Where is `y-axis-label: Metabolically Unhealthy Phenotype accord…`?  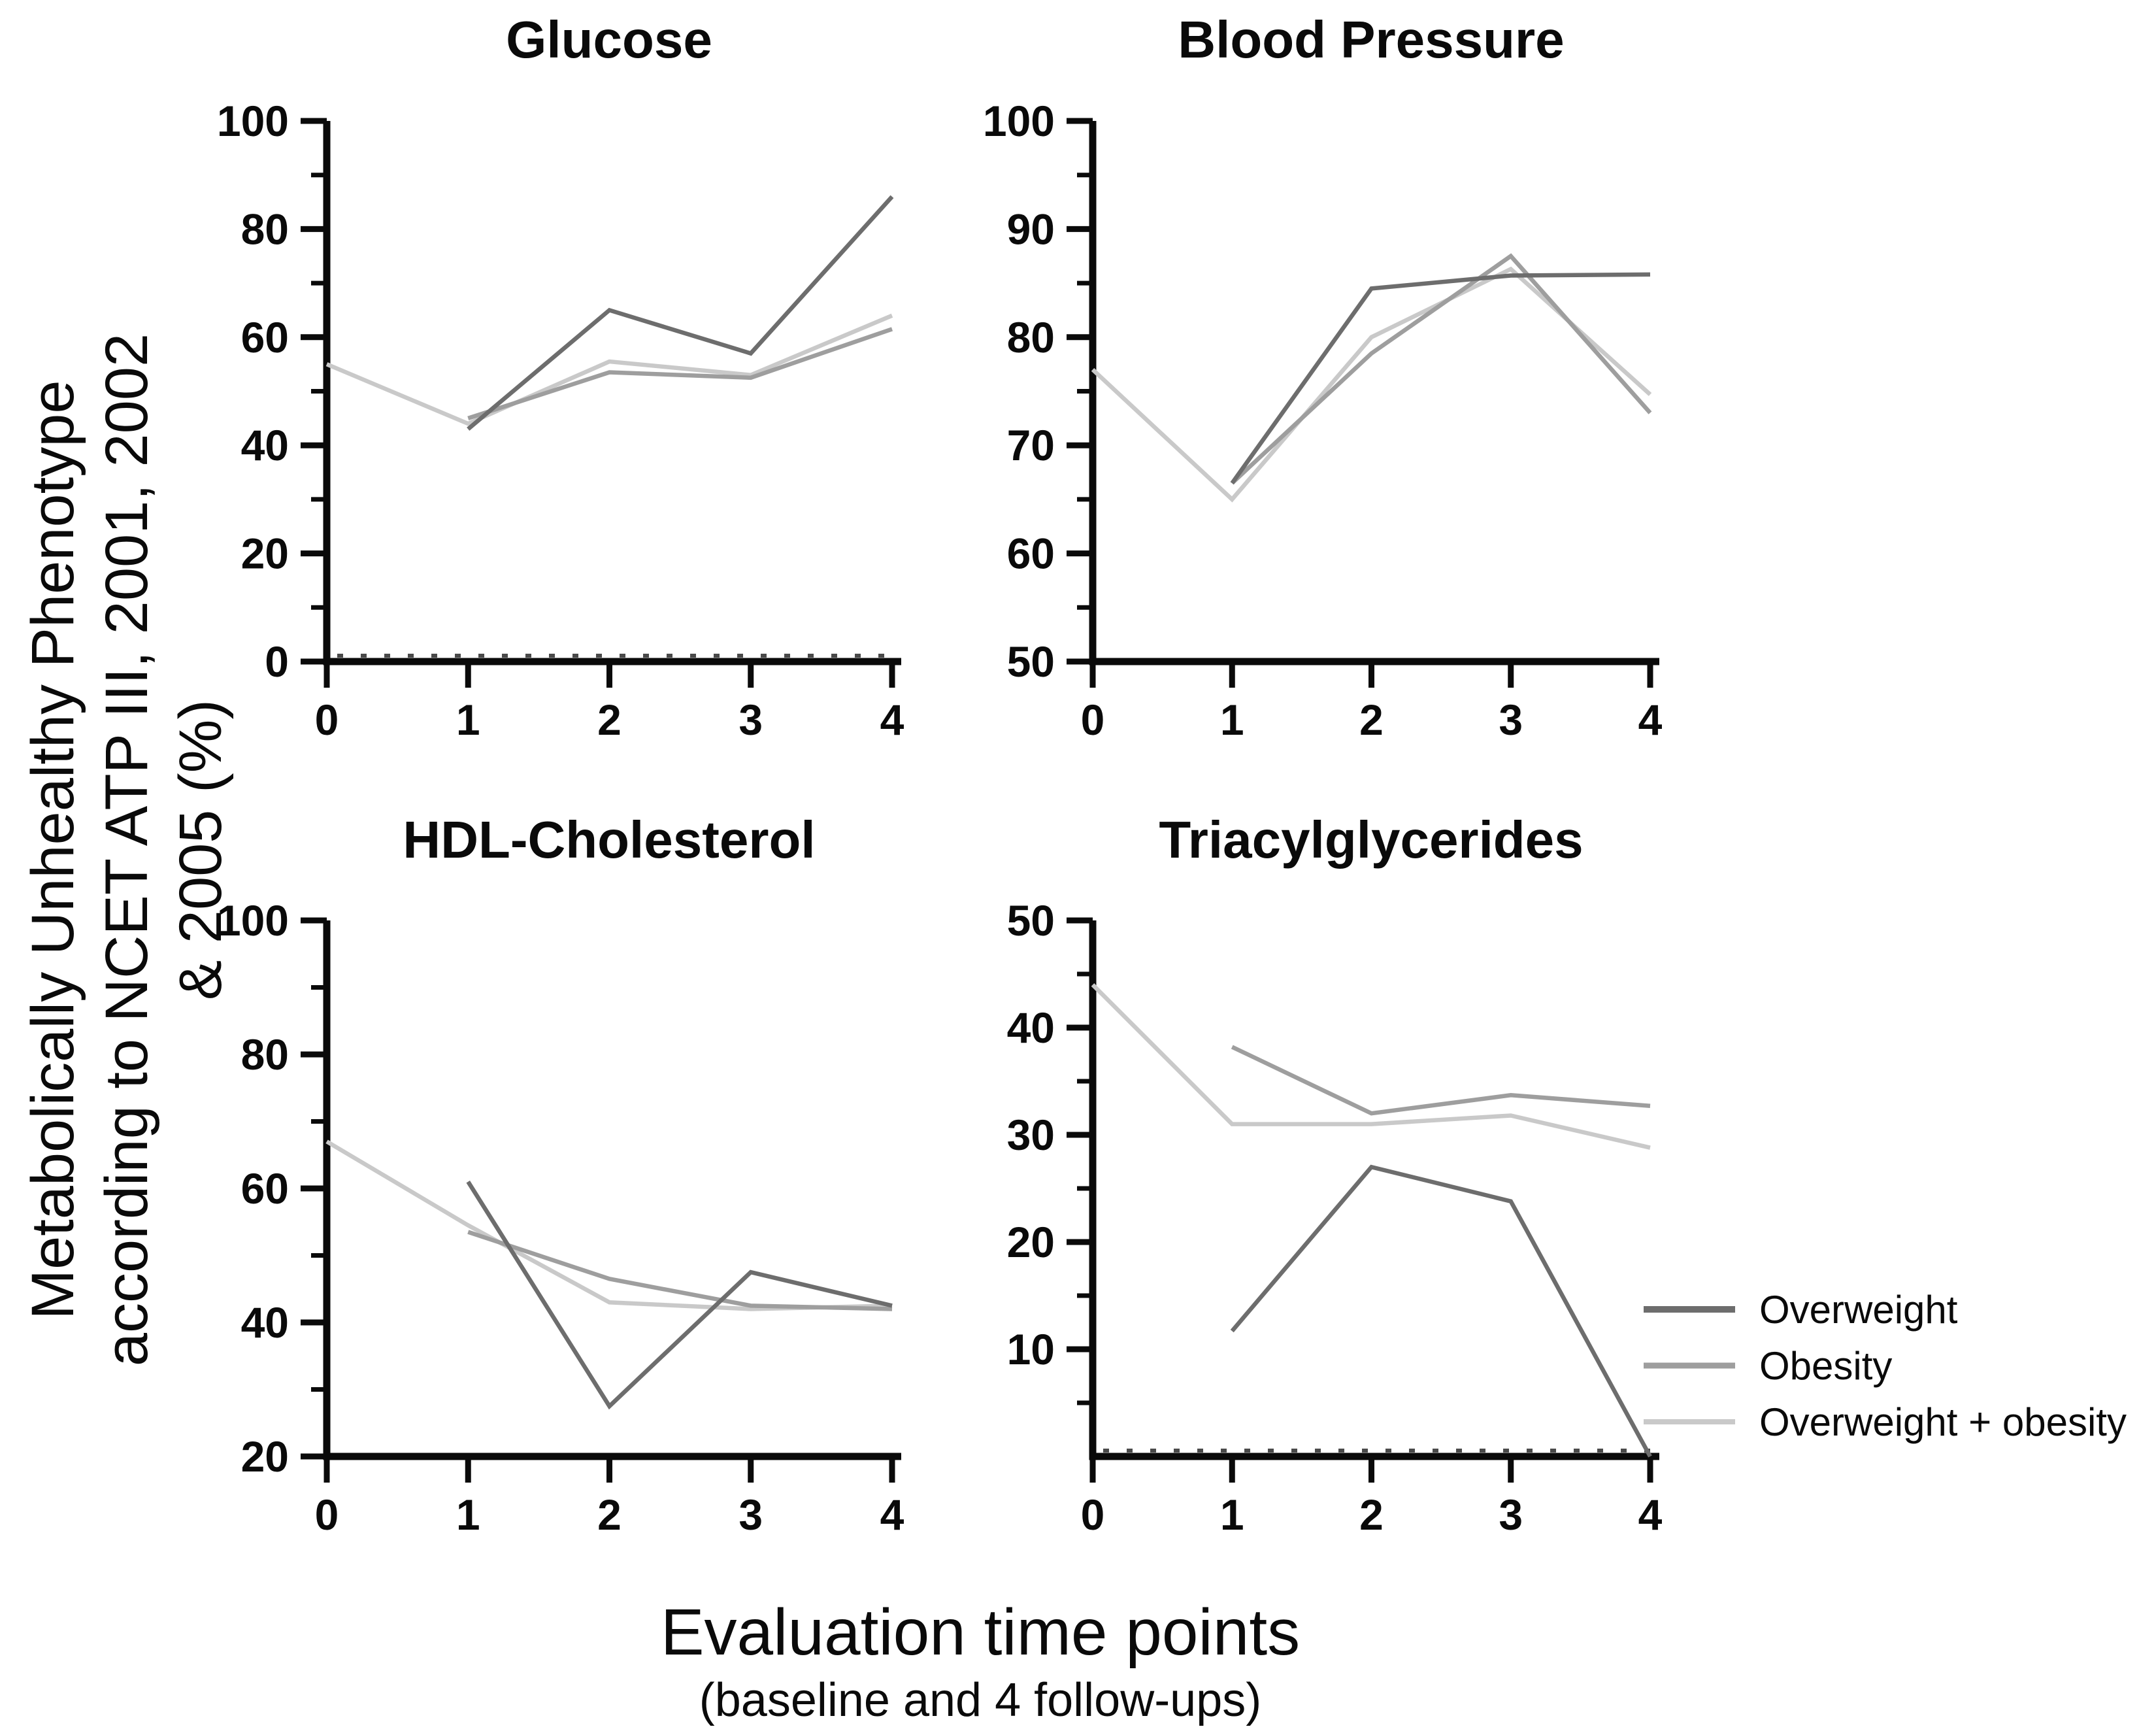 y-axis-label: Metabolically Unhealthy Phenotype accord… is located at coordinates (130, 849).